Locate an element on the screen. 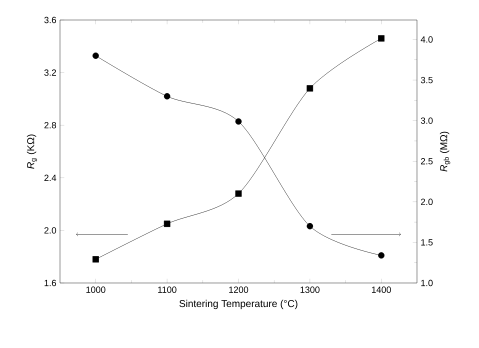 The width and height of the screenshot is (479, 348). y2-tick-label: 2.5 is located at coordinates (426, 161).